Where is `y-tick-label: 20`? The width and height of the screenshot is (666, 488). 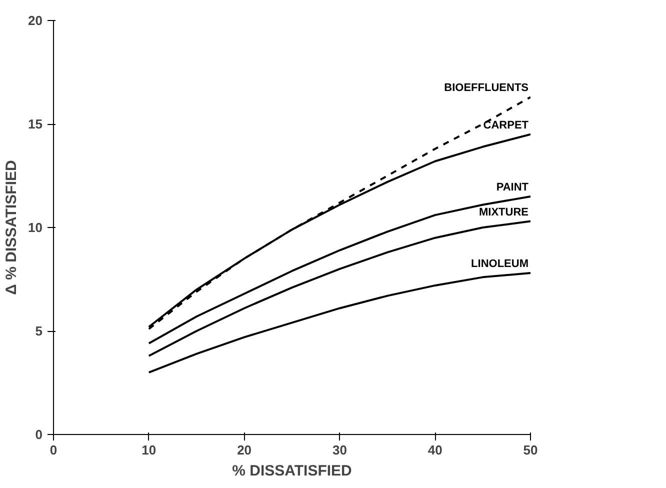 y-tick-label: 20 is located at coordinates (35, 20).